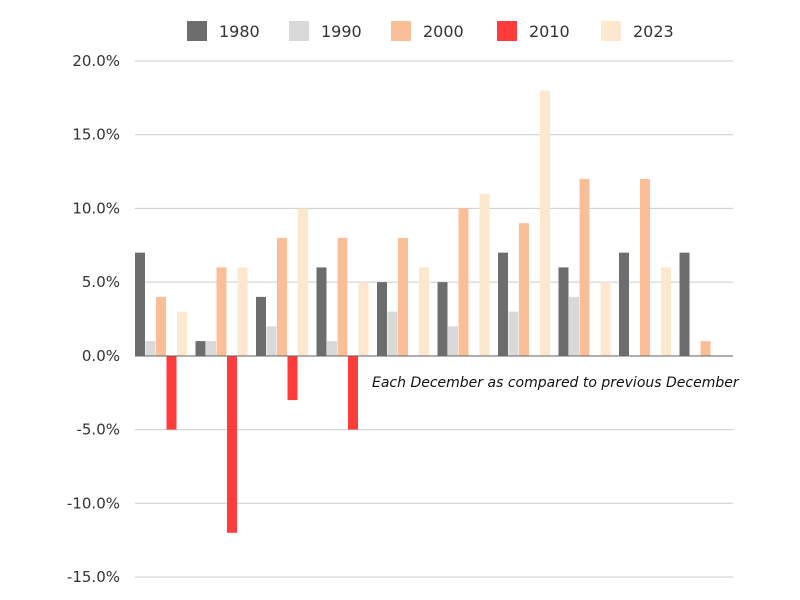 This screenshot has height=600, width=800. What do you see at coordinates (96, 208) in the screenshot?
I see `y-tick-label: 10.0%` at bounding box center [96, 208].